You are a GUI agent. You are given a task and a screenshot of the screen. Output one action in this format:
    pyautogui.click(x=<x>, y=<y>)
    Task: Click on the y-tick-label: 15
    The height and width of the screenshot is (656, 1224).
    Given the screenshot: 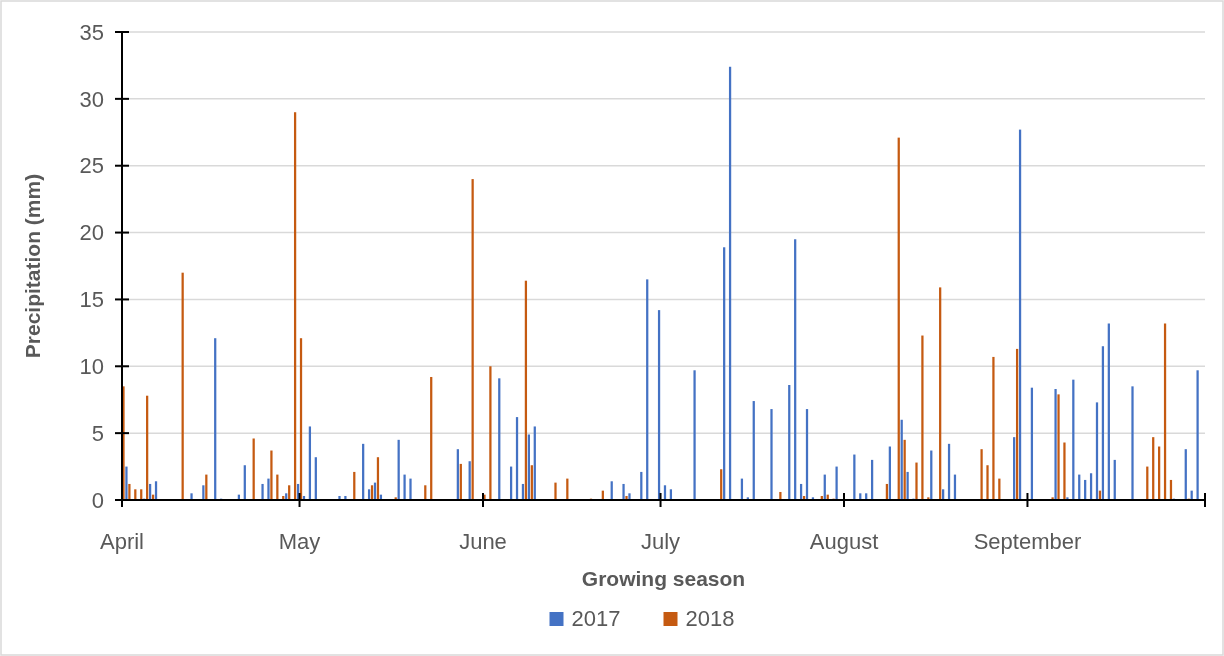 What is the action you would take?
    pyautogui.click(x=91, y=300)
    